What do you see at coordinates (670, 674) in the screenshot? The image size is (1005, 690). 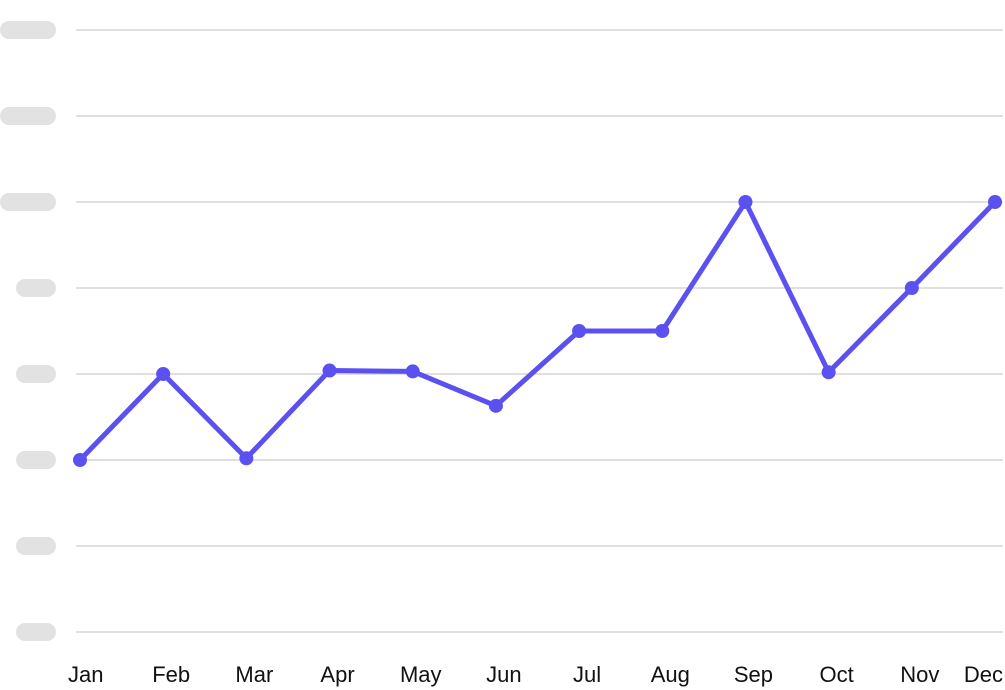 I see `x-tick-label: Aug` at bounding box center [670, 674].